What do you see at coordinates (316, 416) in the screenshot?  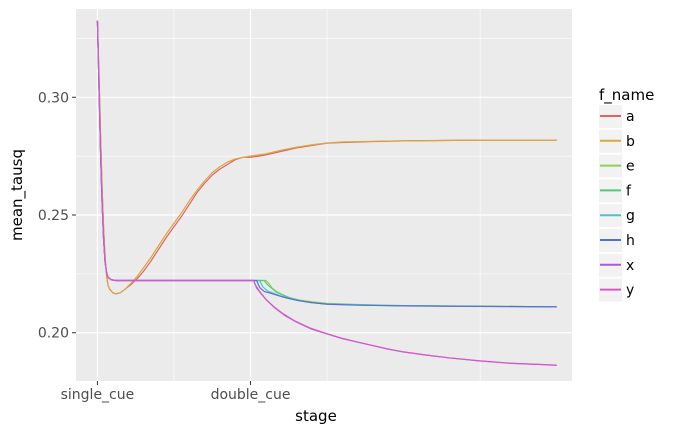 I see `x-axis-title: stage` at bounding box center [316, 416].